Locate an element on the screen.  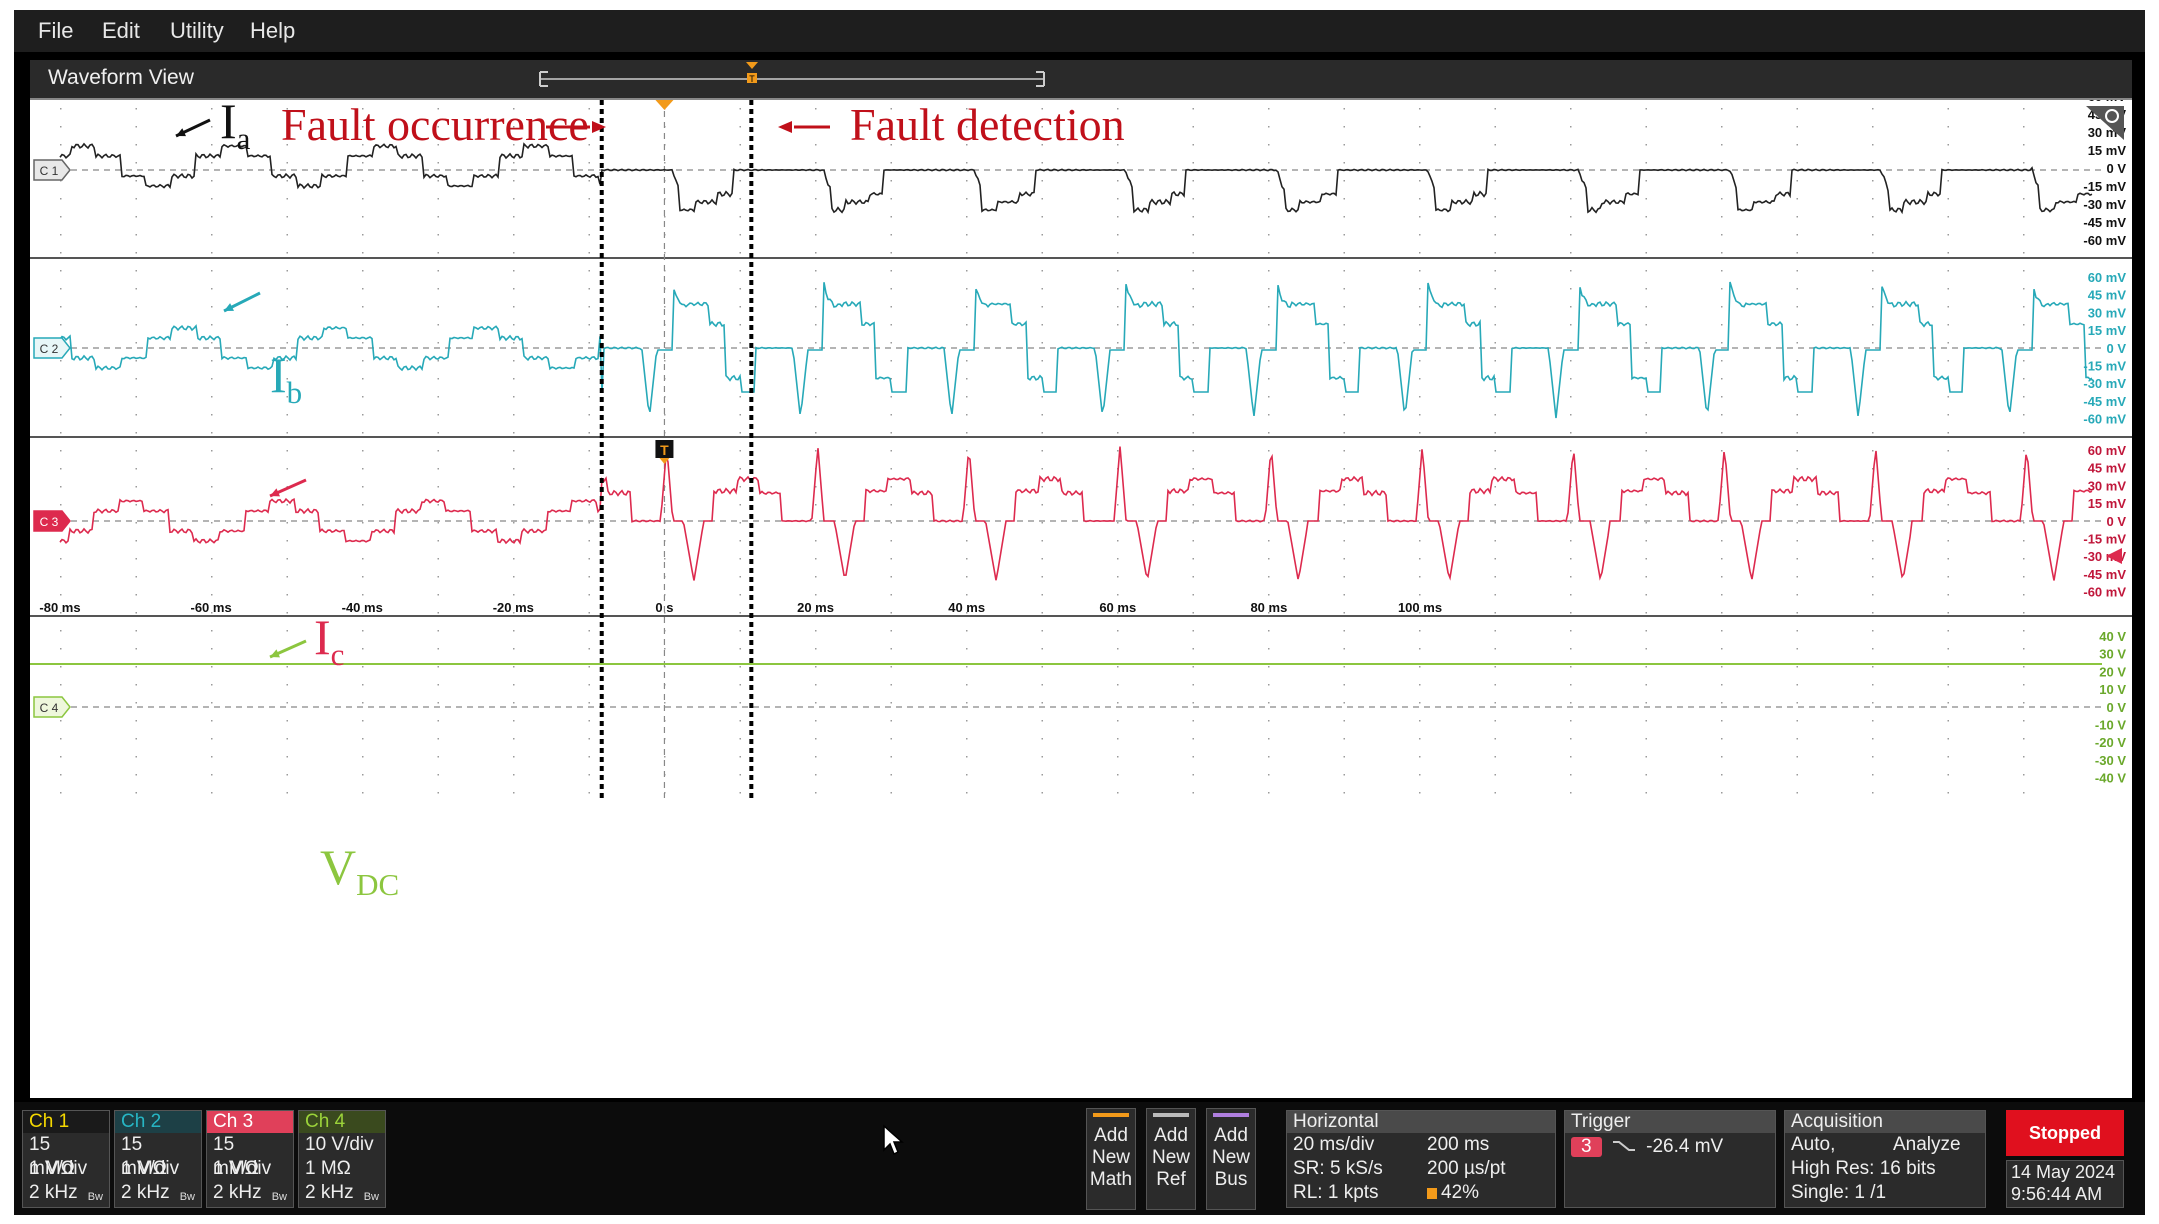
svg-text: C 4 is located at coordinates (49, 708).